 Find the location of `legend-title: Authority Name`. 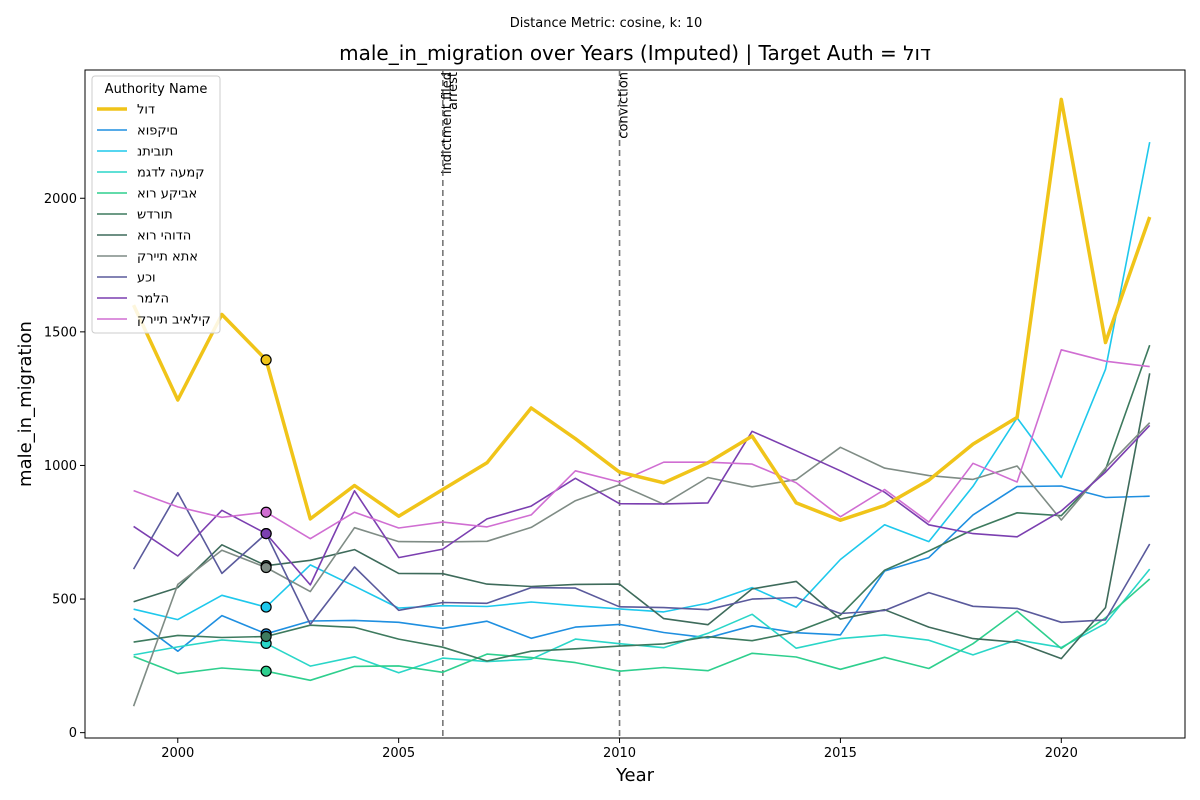

legend-title: Authority Name is located at coordinates (156, 89).